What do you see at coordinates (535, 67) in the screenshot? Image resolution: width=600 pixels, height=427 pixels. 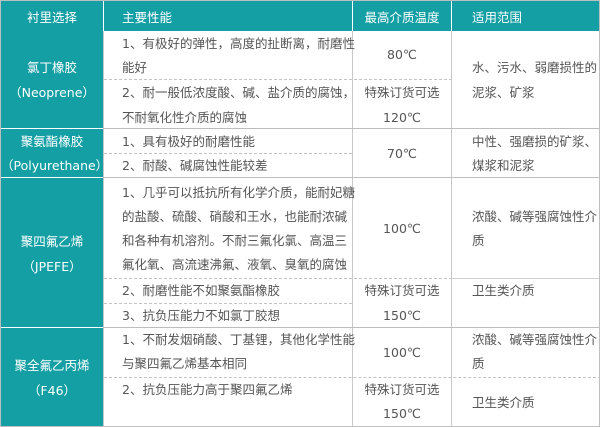 I see `scope-text: 水、污水、弱磨损性的` at bounding box center [535, 67].